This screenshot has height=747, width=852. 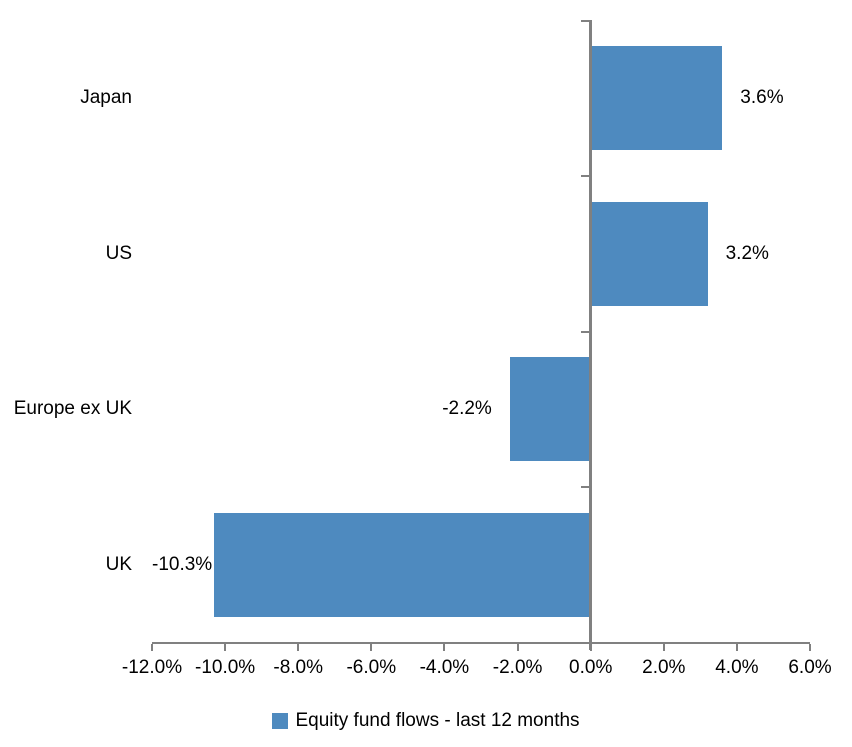 I want to click on x-axis-line, so click(x=481, y=643).